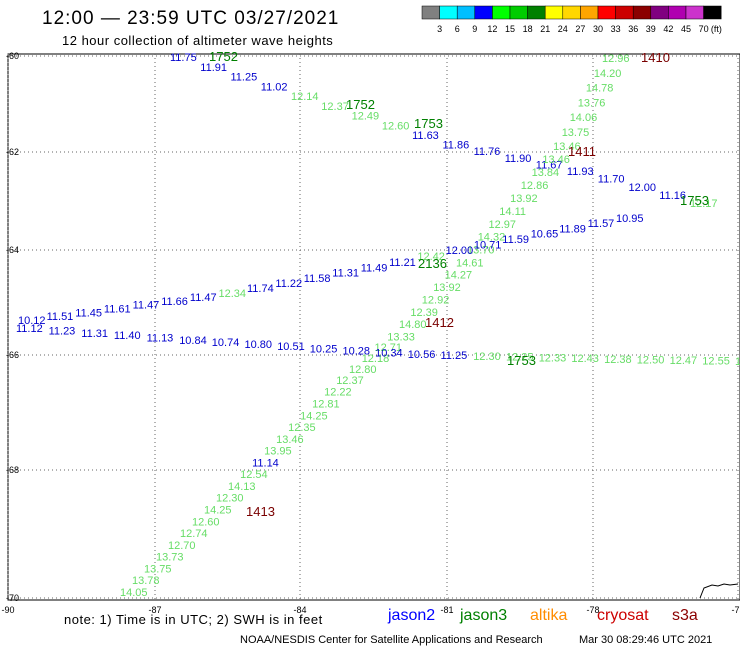  I want to click on longitude-label: -87, so click(154, 610).